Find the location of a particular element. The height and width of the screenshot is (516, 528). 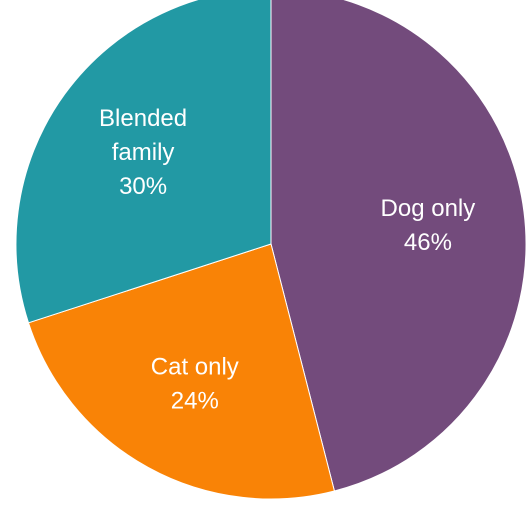

slice-label-1: Cat only 24% is located at coordinates (195, 384).